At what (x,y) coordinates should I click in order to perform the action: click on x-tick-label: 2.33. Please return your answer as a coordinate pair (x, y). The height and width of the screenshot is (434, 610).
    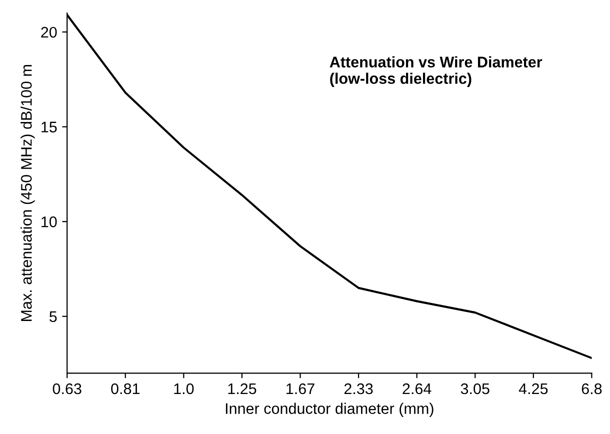
    Looking at the image, I should click on (358, 388).